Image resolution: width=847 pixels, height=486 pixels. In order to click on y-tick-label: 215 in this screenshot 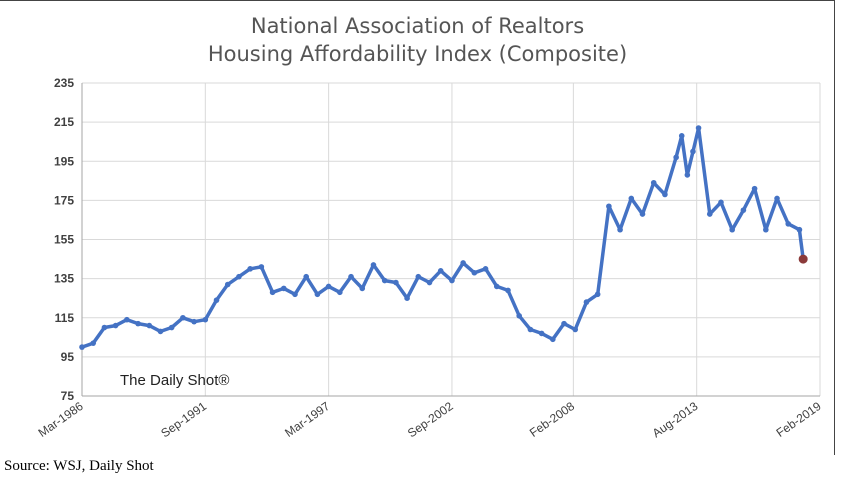, I will do `click(64, 122)`.